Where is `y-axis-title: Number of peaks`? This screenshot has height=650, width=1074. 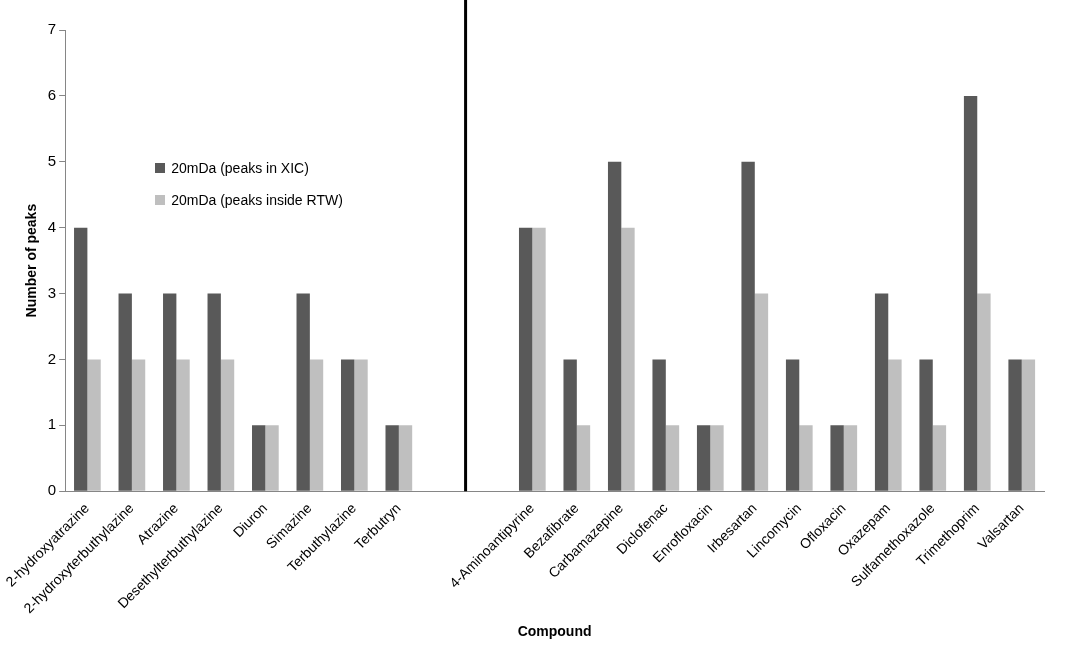
y-axis-title: Number of peaks is located at coordinates (31, 260).